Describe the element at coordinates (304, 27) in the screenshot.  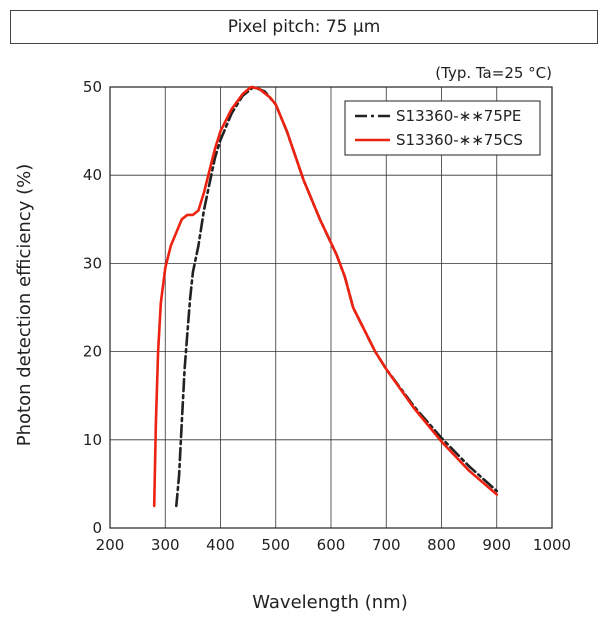
I see `chart-title: Pixel pitch: 75 μm` at that location.